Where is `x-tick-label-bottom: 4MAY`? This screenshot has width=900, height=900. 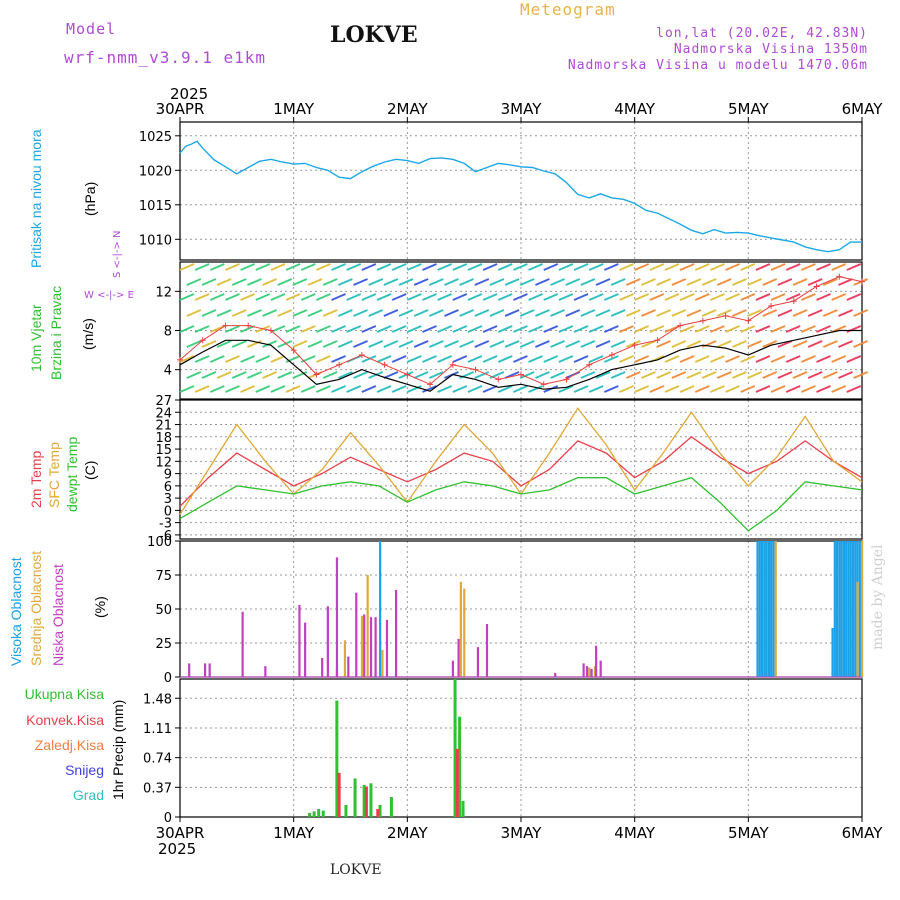 x-tick-label-bottom: 4MAY is located at coordinates (635, 833).